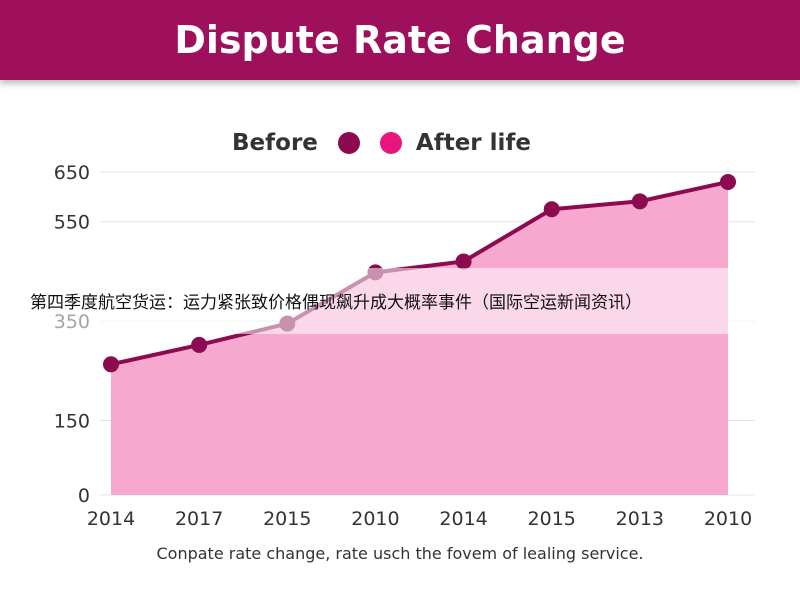 The image size is (800, 600). I want to click on legend-after-label: After life, so click(473, 143).